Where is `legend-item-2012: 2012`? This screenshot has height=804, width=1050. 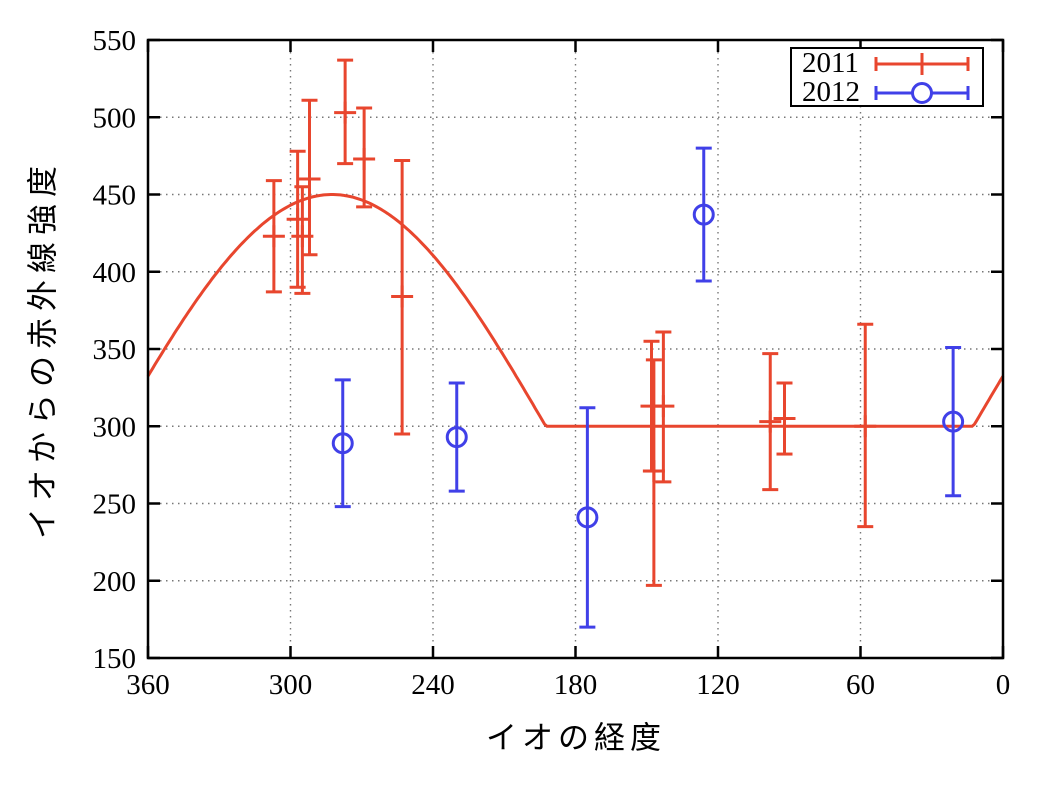
legend-item-2012: 2012 is located at coordinates (887, 92).